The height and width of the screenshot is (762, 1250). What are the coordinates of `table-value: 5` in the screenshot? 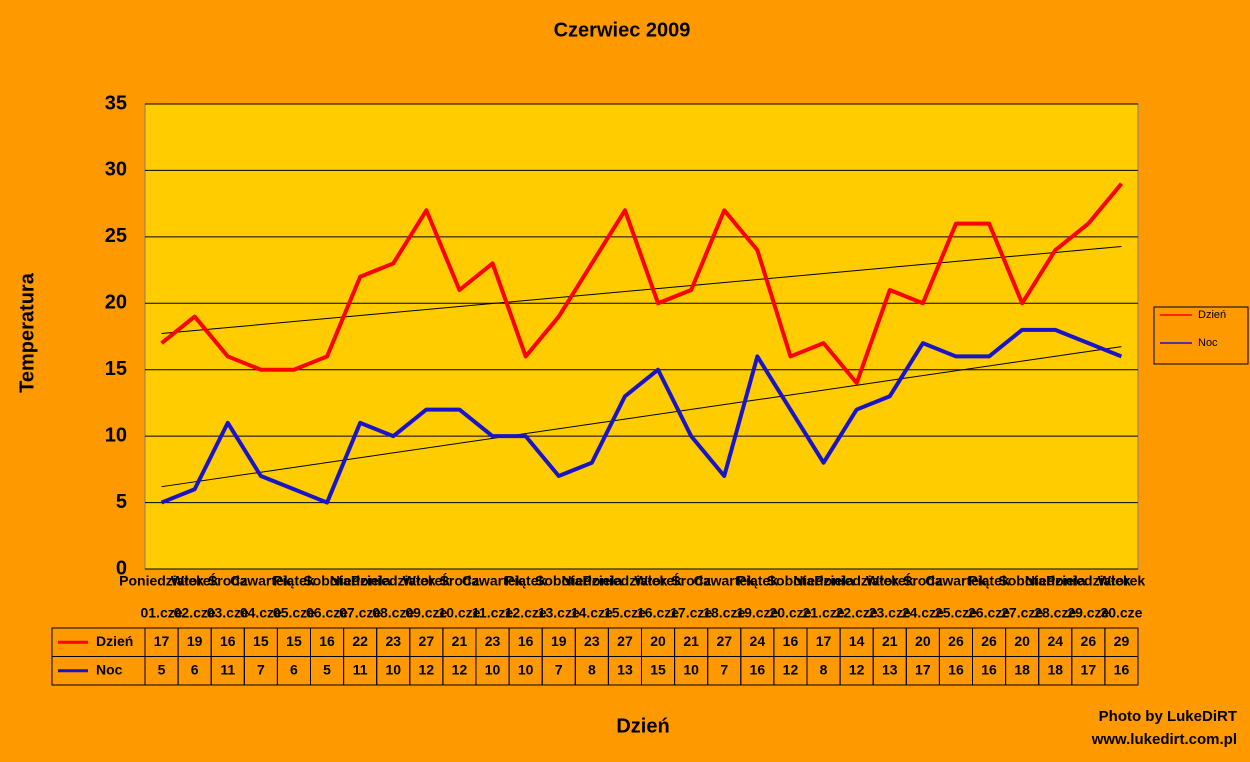 It's located at (327, 669).